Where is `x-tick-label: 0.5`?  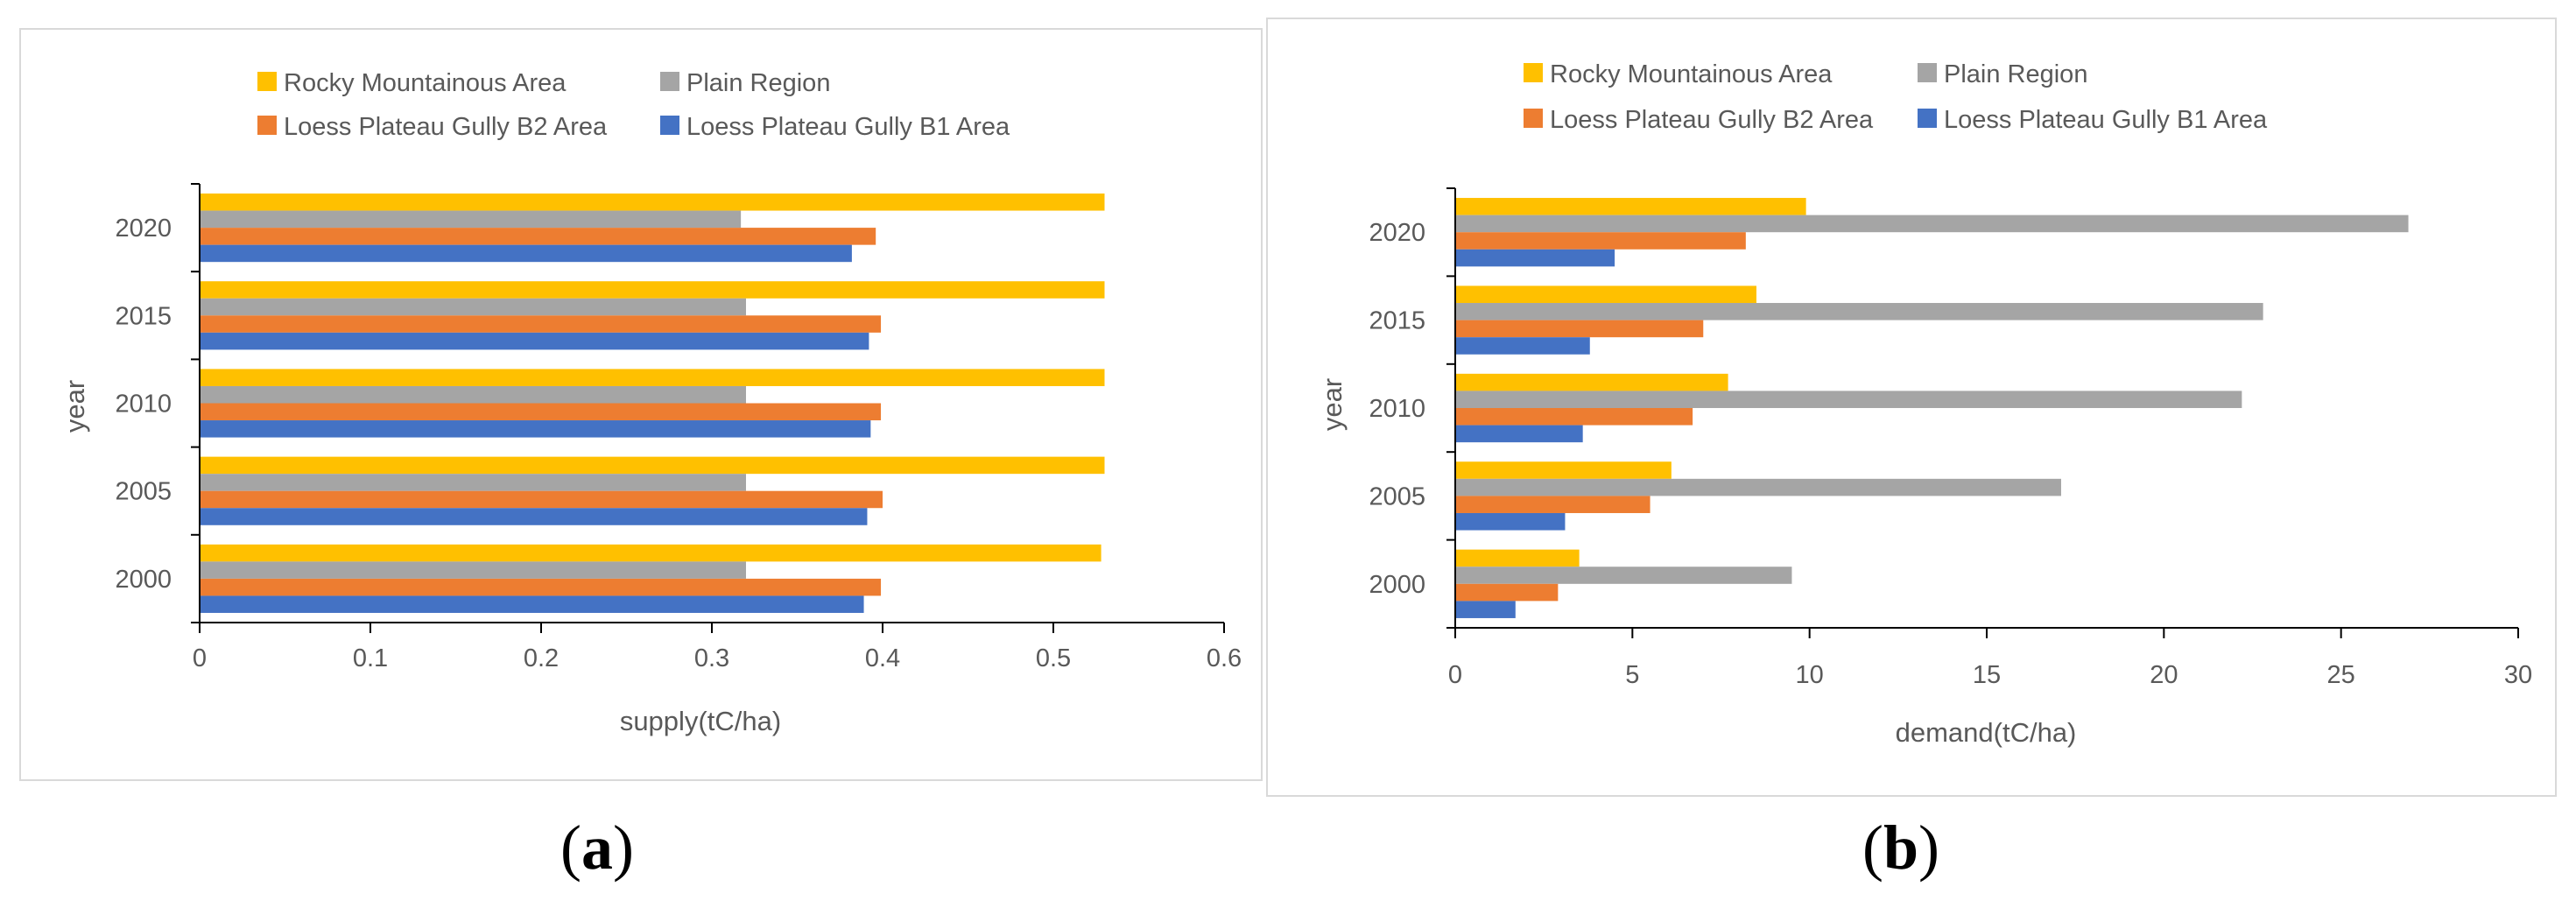 x-tick-label: 0.5 is located at coordinates (1053, 658).